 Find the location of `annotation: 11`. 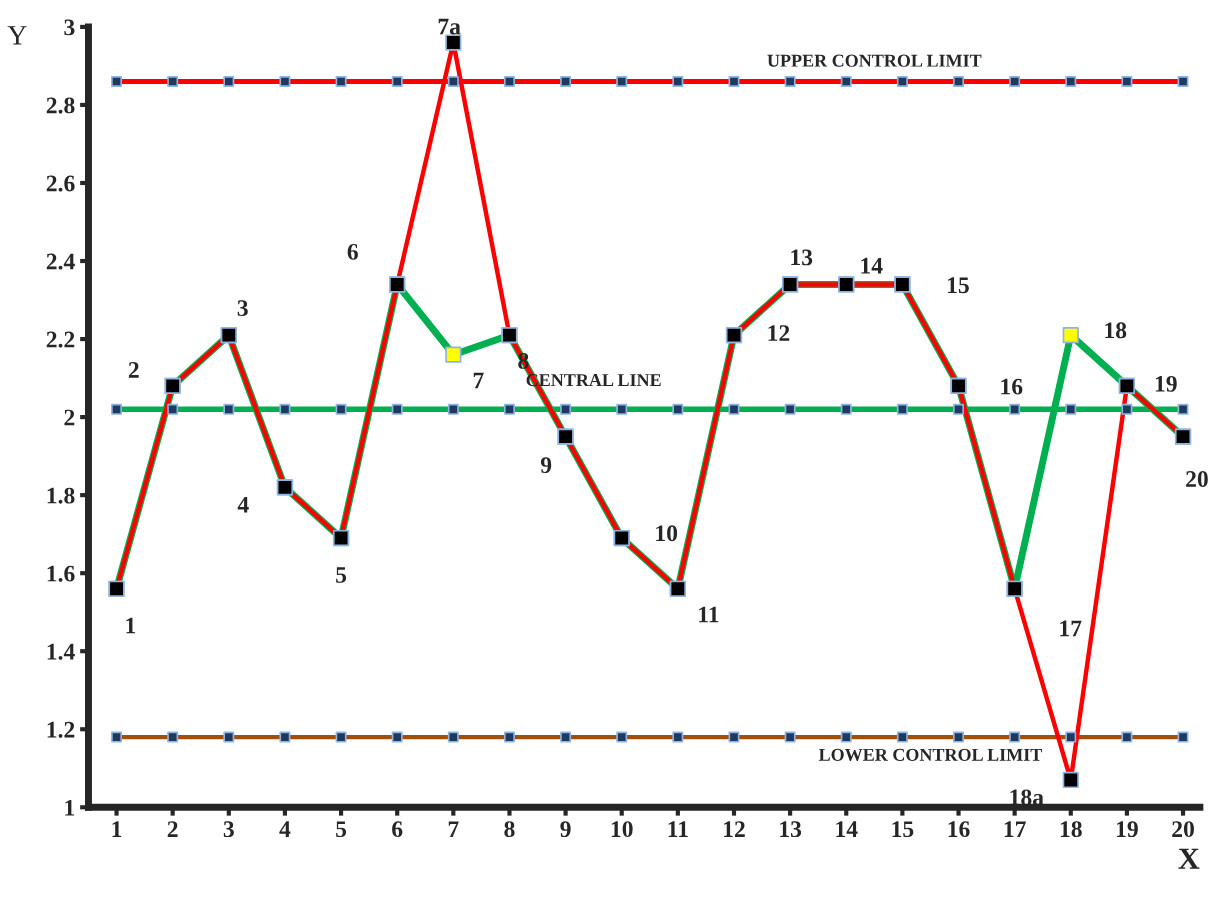

annotation: 11 is located at coordinates (709, 614).